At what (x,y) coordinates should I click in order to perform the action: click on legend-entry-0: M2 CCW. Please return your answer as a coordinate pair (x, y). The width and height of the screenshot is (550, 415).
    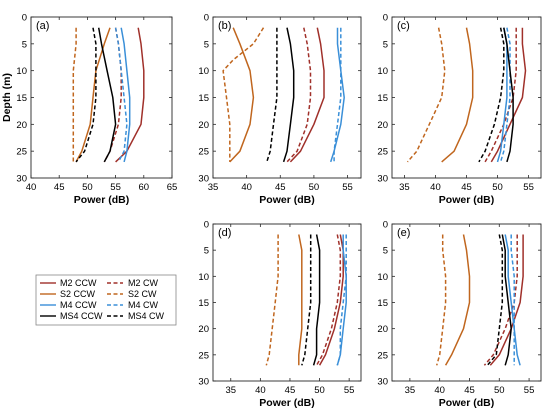
    Looking at the image, I should click on (68, 283).